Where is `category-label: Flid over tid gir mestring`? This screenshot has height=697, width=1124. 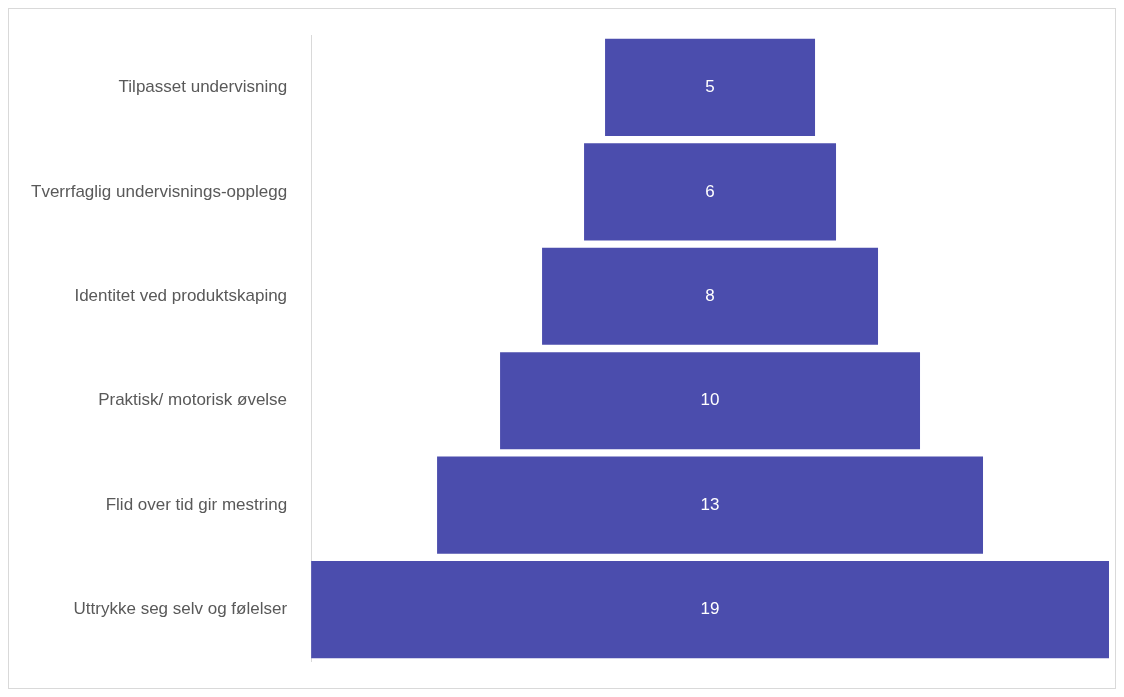
category-label: Flid over tid gir mestring is located at coordinates (196, 504).